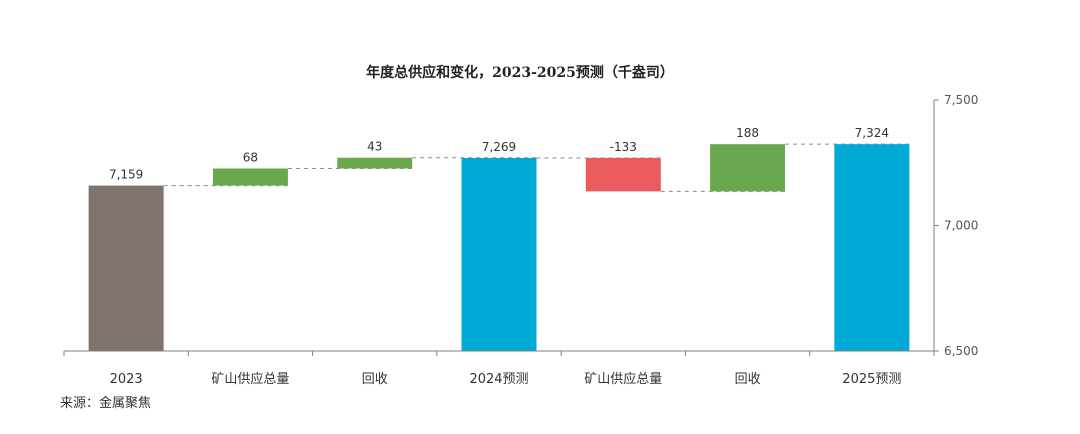 Image resolution: width=1080 pixels, height=434 pixels. I want to click on data-label: 188, so click(747, 133).